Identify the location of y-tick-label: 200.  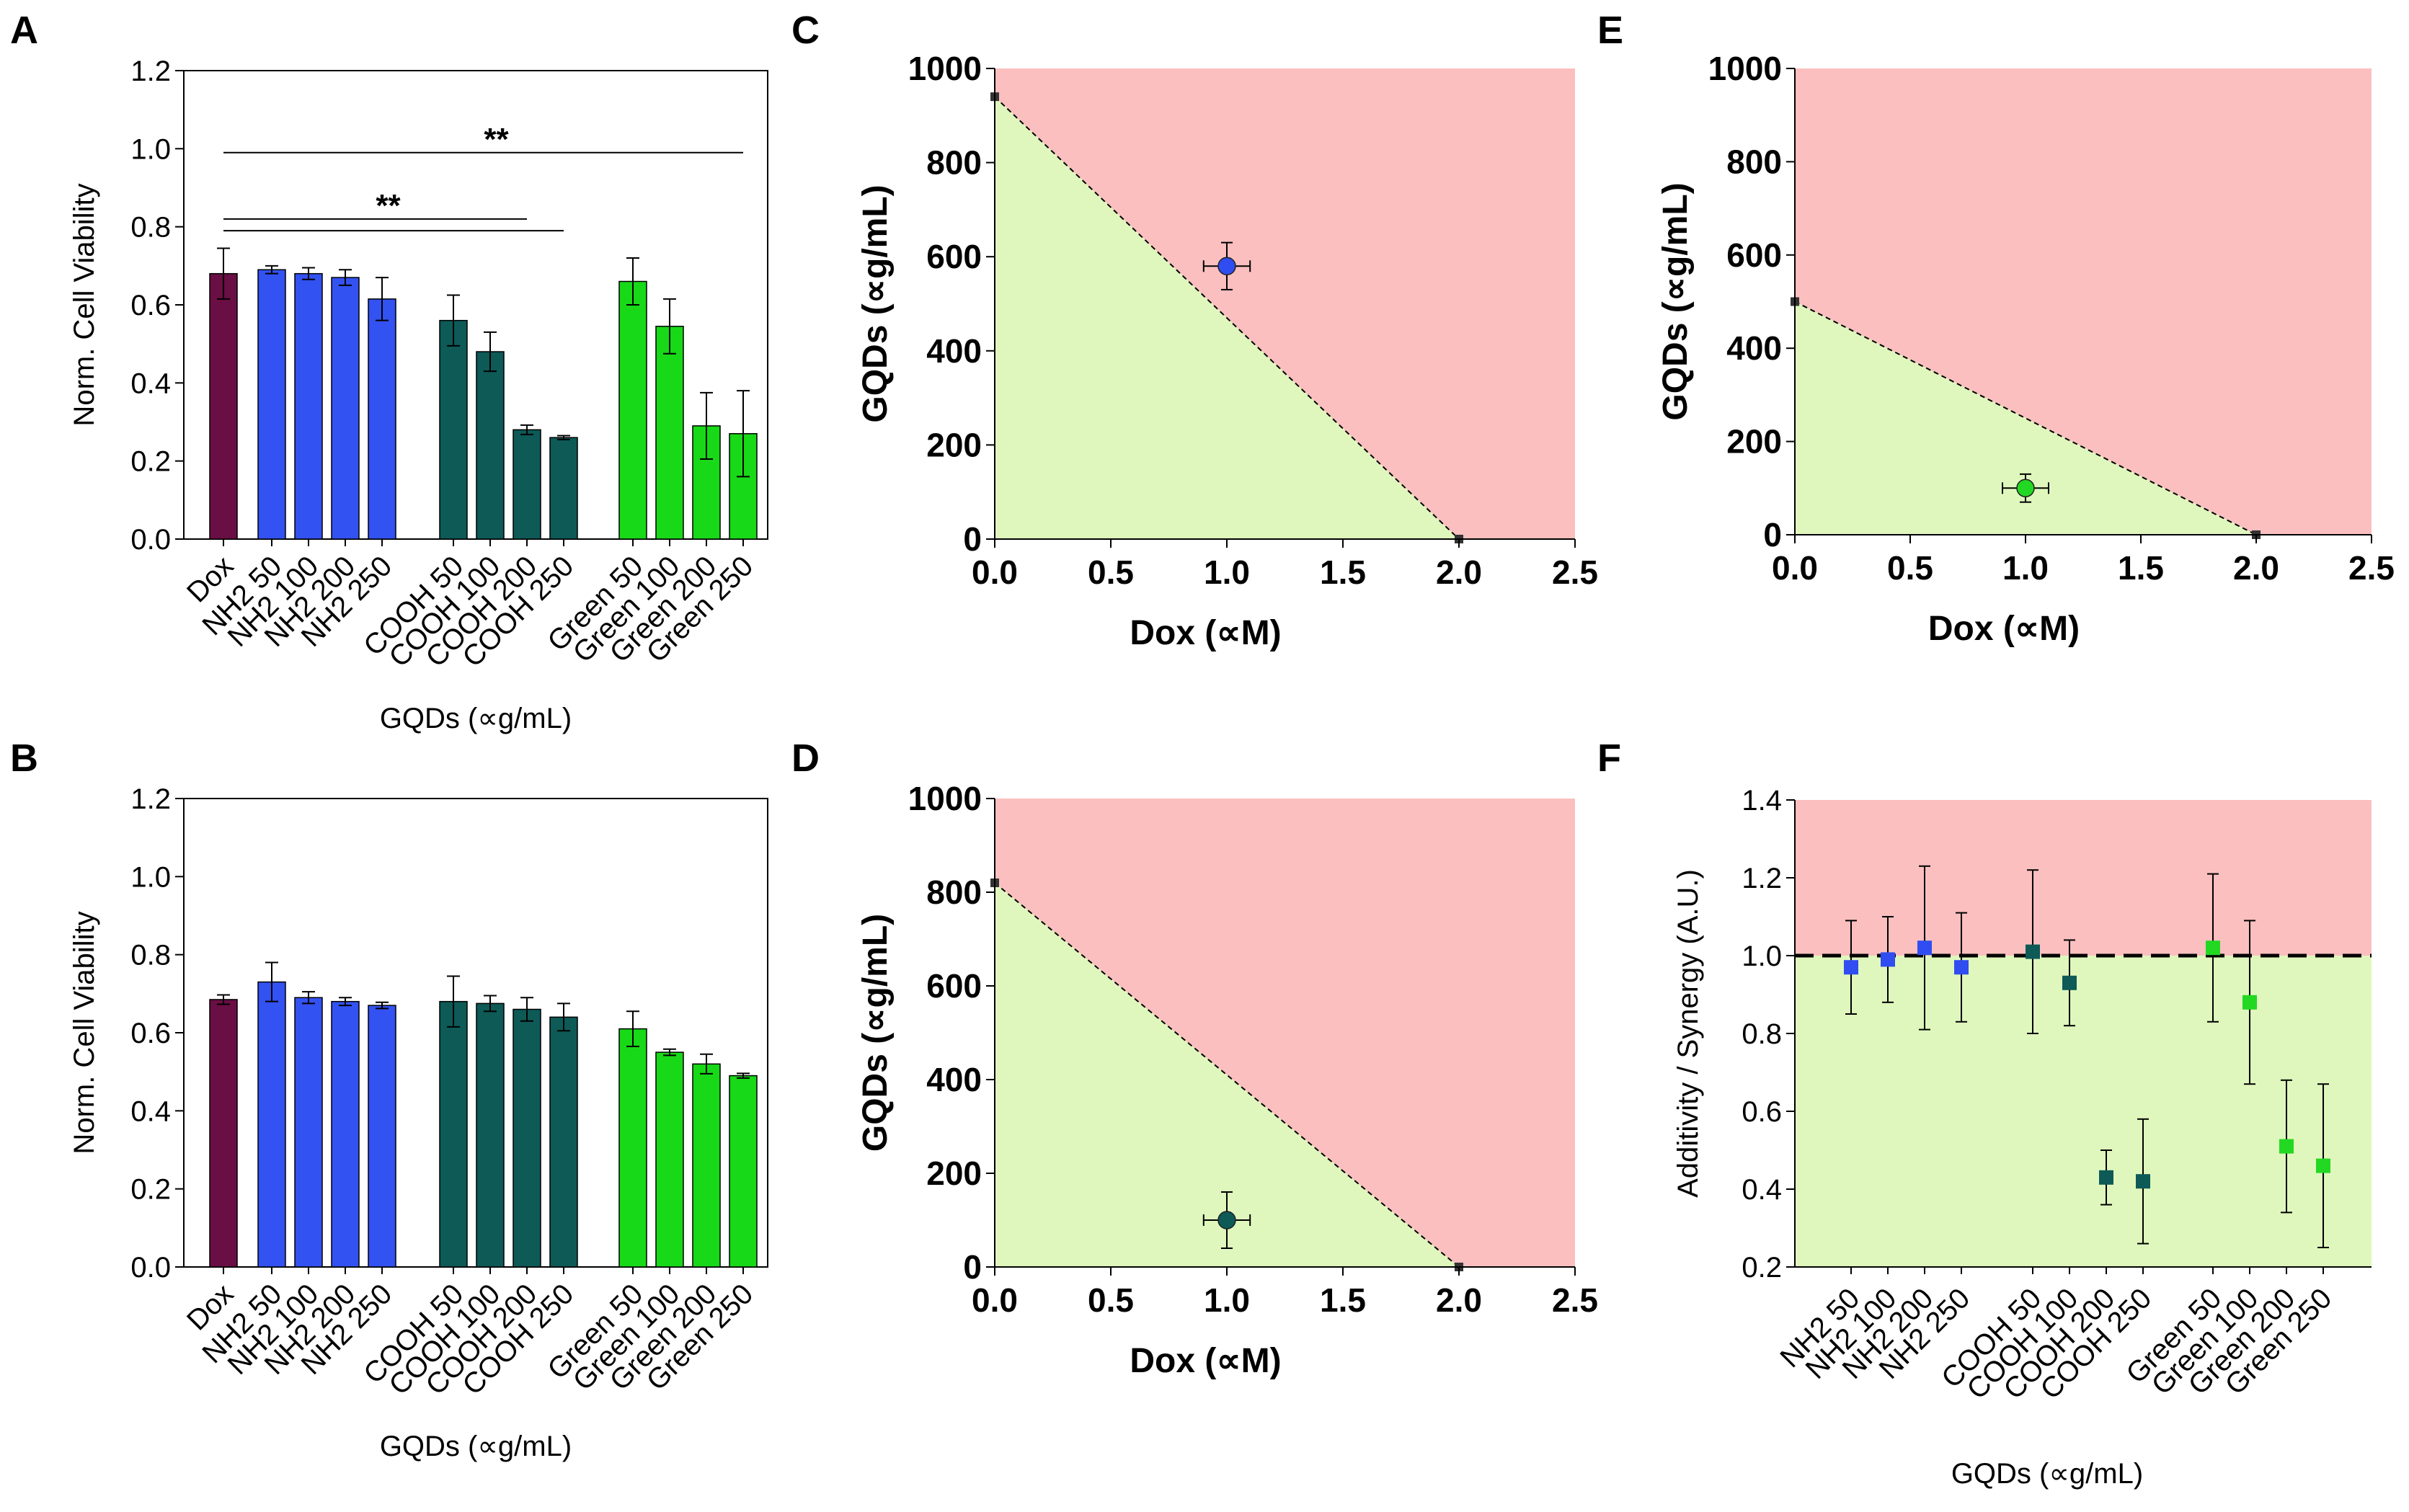
(1754, 442).